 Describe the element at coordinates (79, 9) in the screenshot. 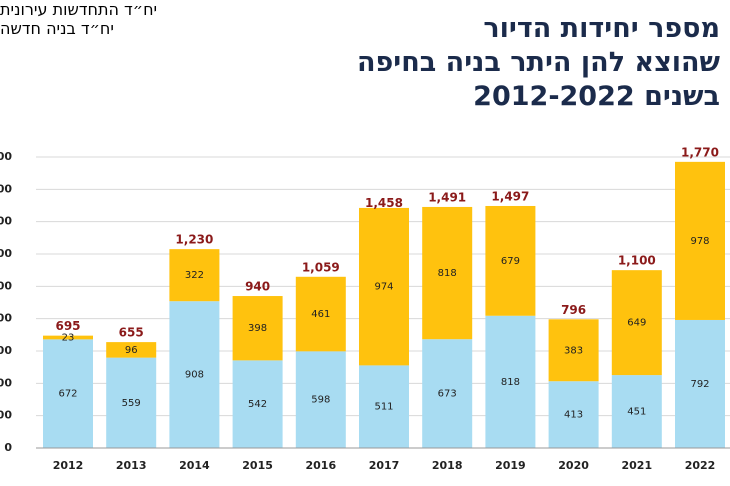

I see `legend-label: יח״ד התחדשות עירונית` at that location.